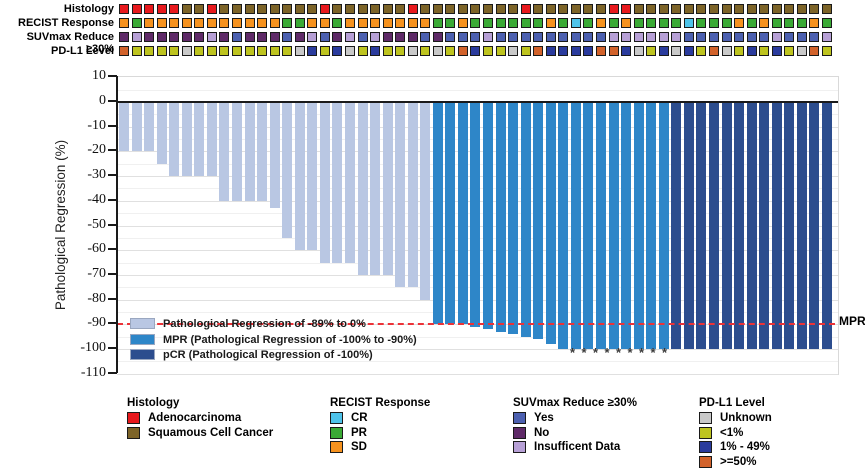 The width and height of the screenshot is (865, 472). Describe the element at coordinates (96, 175) in the screenshot. I see `y-tick-label: -30` at that location.